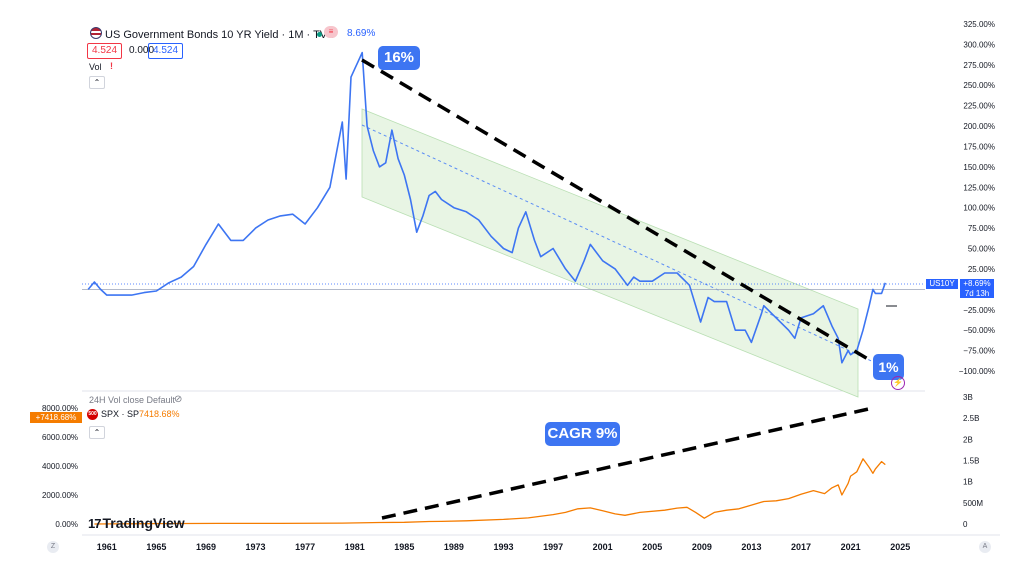 This screenshot has width=1024, height=576. I want to click on yield-tick-label: 50.00%, so click(981, 249).